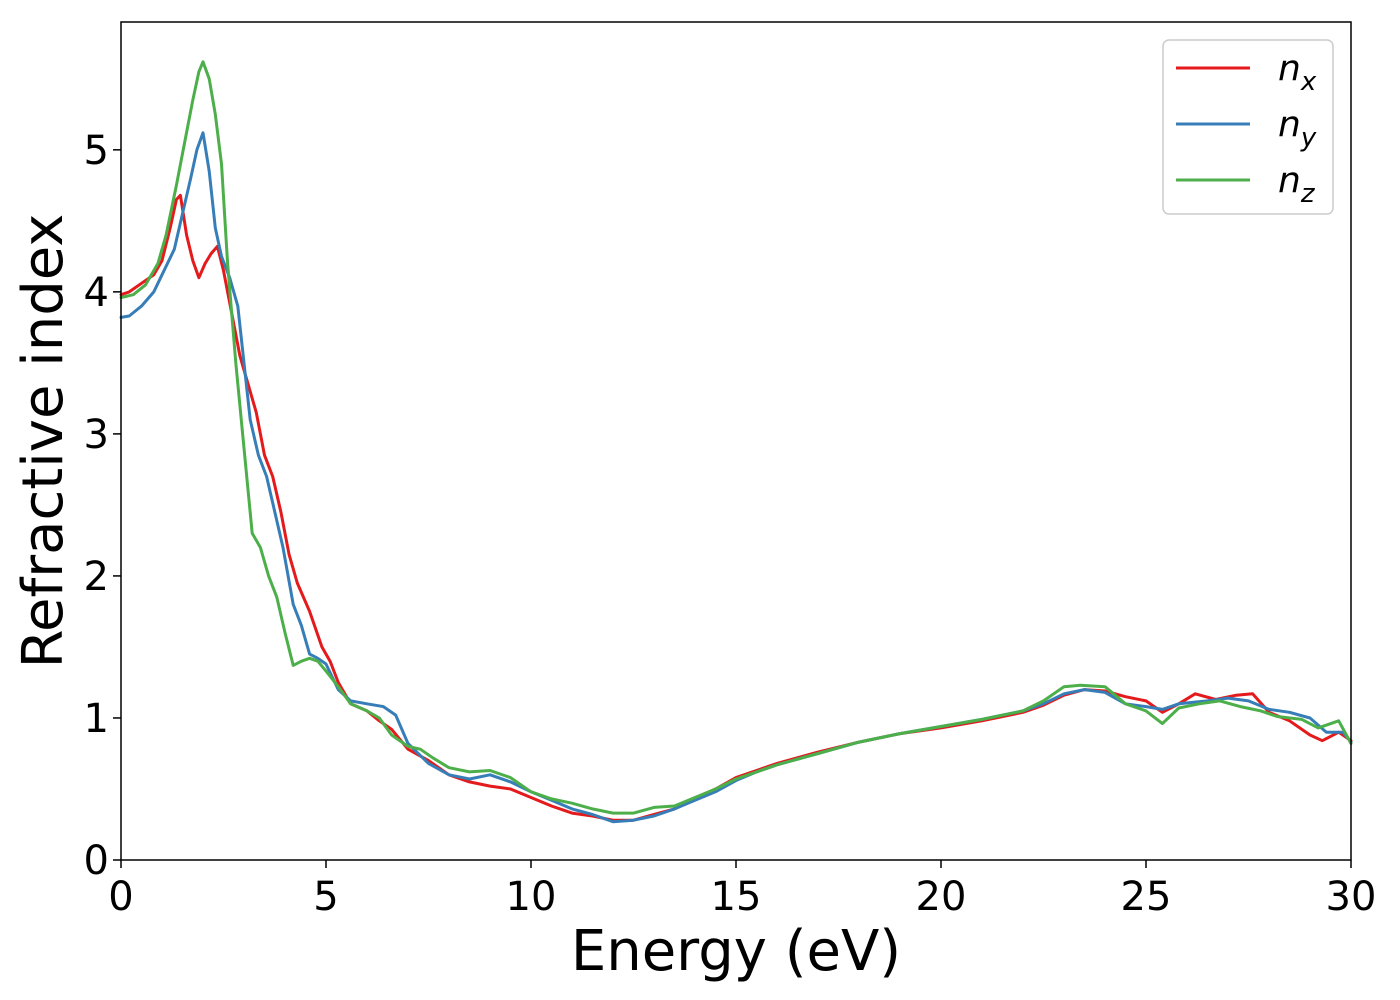 The height and width of the screenshot is (1000, 1400). Describe the element at coordinates (736, 897) in the screenshot. I see `x-tick-label: 15` at that location.